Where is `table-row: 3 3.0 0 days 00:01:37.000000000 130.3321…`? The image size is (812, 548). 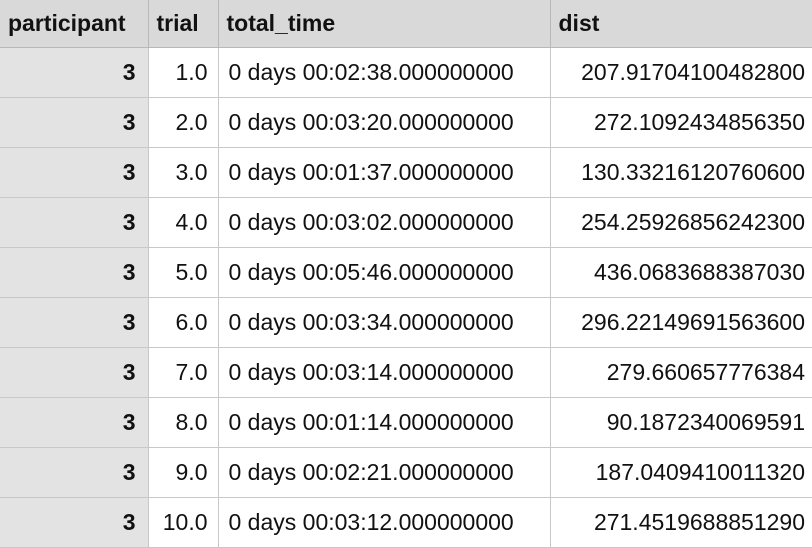
table-row: 3 3.0 0 days 00:01:37.000000000 130.3321… is located at coordinates (406, 172).